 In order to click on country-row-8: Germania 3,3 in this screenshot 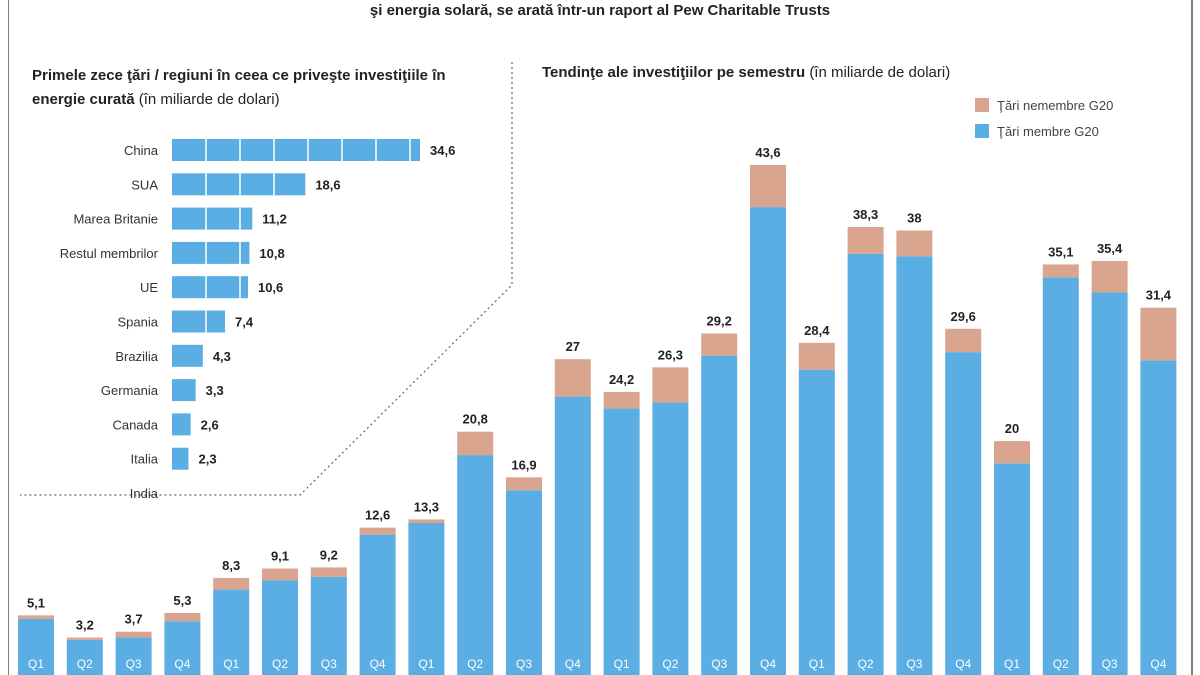, I will do `click(162, 390)`.